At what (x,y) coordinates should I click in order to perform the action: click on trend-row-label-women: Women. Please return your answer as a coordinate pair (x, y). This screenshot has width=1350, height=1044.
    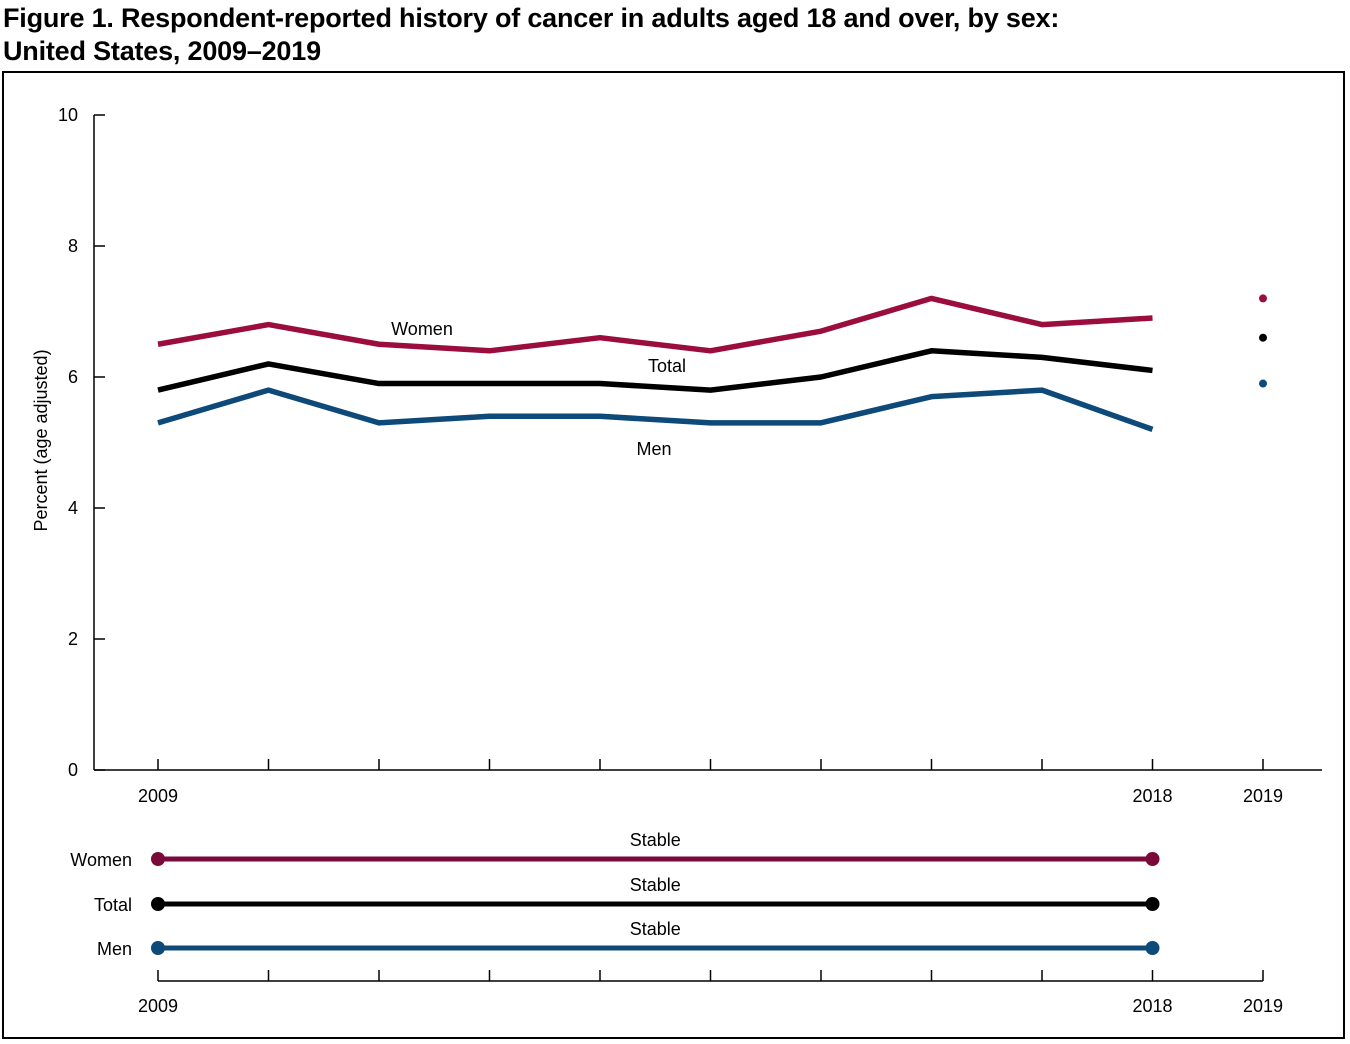
    Looking at the image, I should click on (101, 860).